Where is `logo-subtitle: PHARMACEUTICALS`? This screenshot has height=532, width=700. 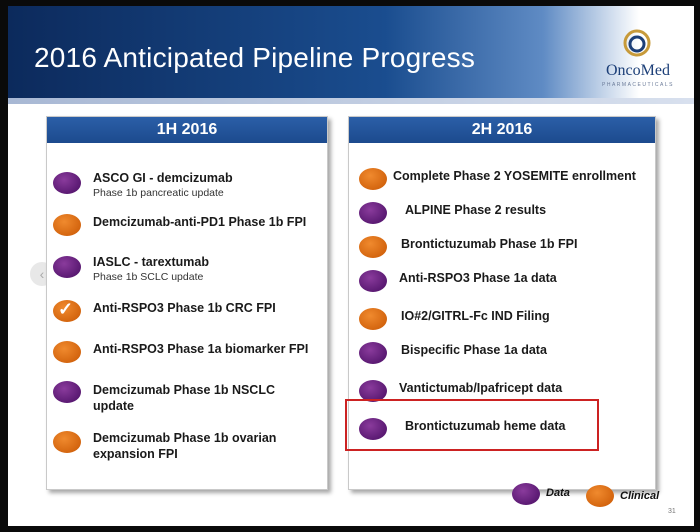
logo-subtitle: PHARMACEUTICALS is located at coordinates (638, 85).